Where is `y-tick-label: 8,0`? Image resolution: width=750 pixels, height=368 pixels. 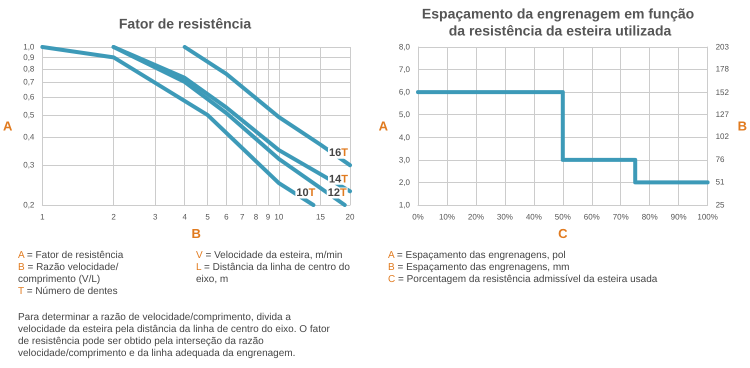 y-tick-label: 8,0 is located at coordinates (404, 47).